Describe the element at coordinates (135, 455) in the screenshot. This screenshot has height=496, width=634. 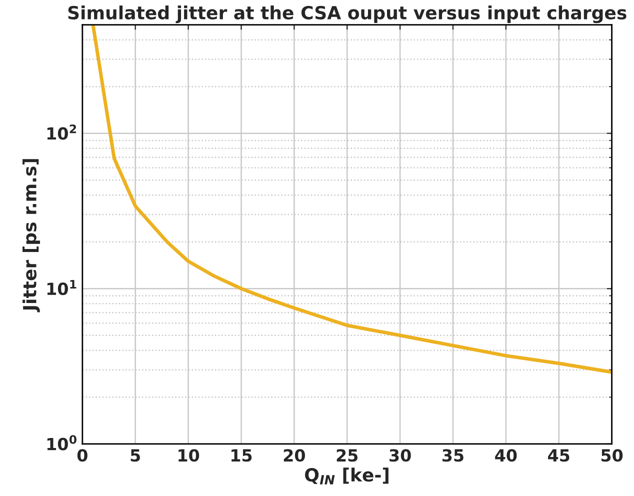
I see `x-tick-label: 5` at that location.